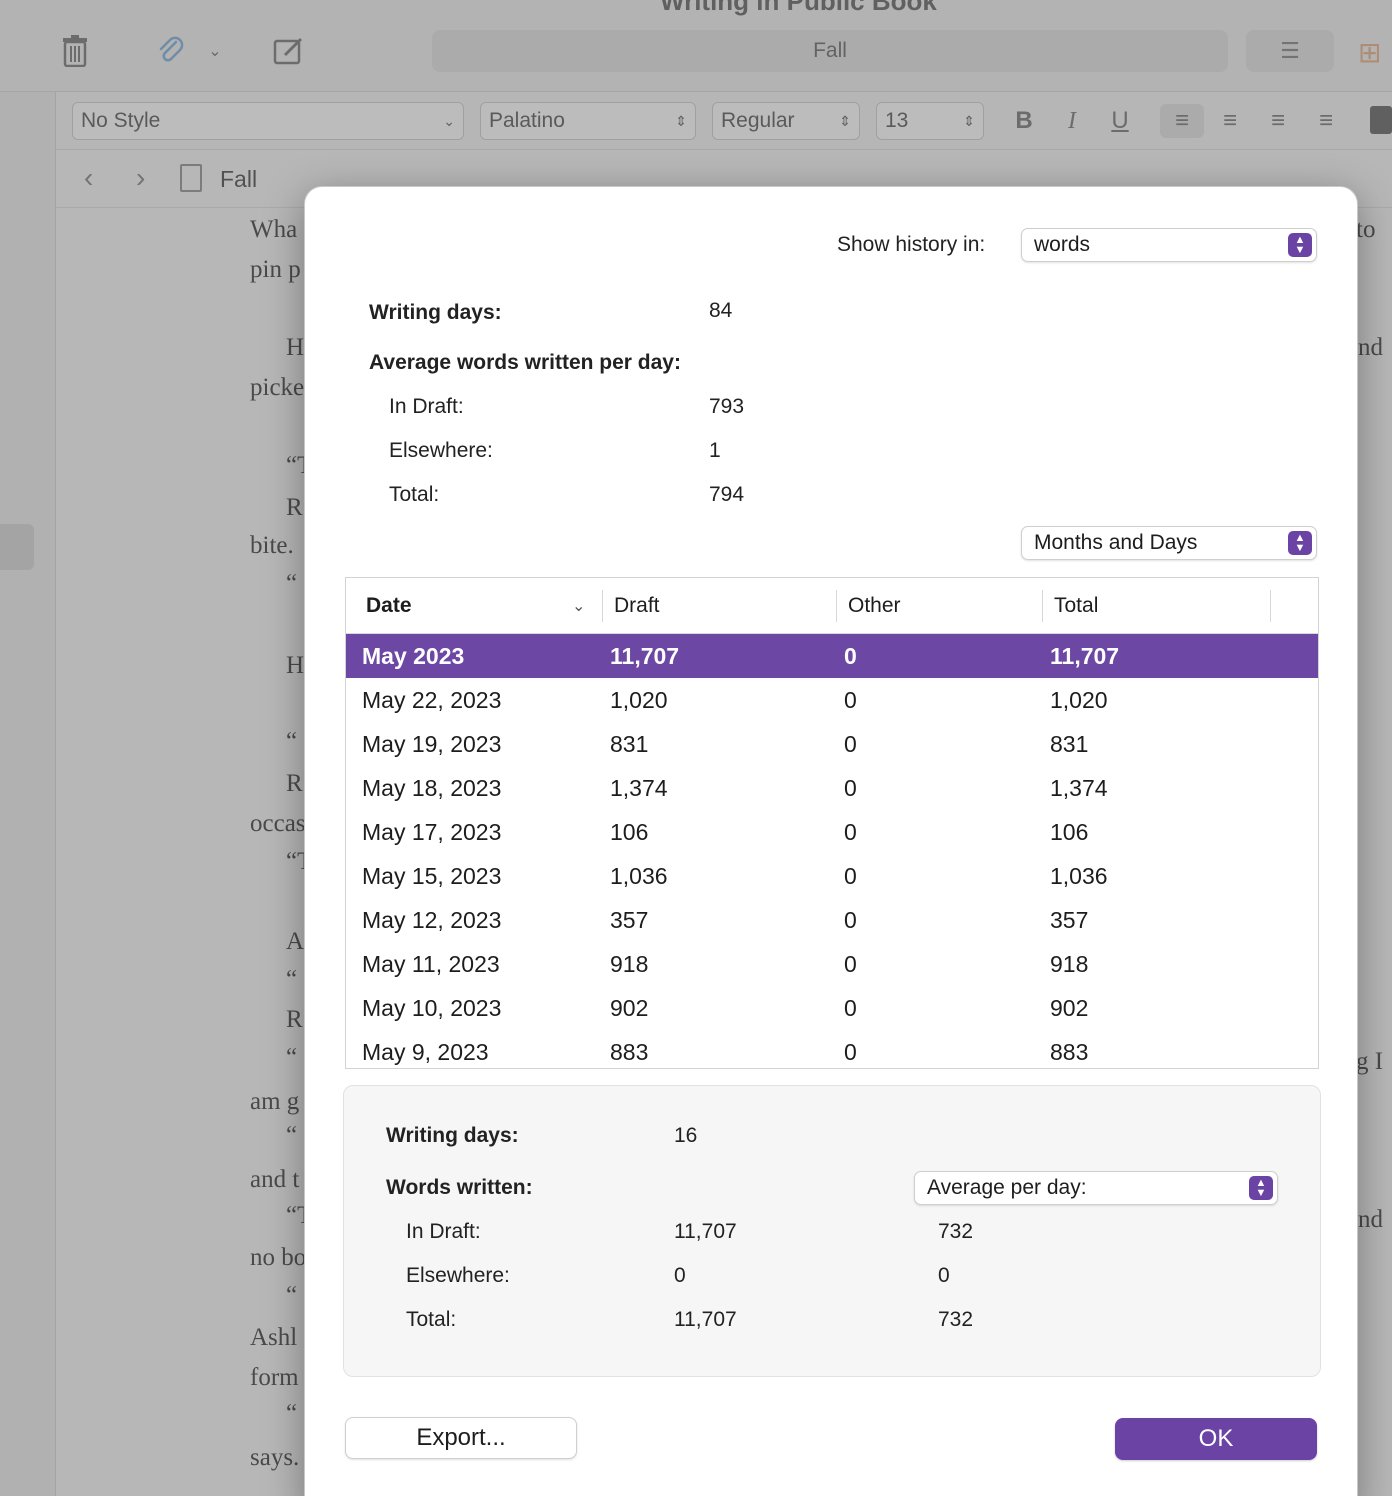  What do you see at coordinates (191, 178) in the screenshot?
I see `document-icon` at bounding box center [191, 178].